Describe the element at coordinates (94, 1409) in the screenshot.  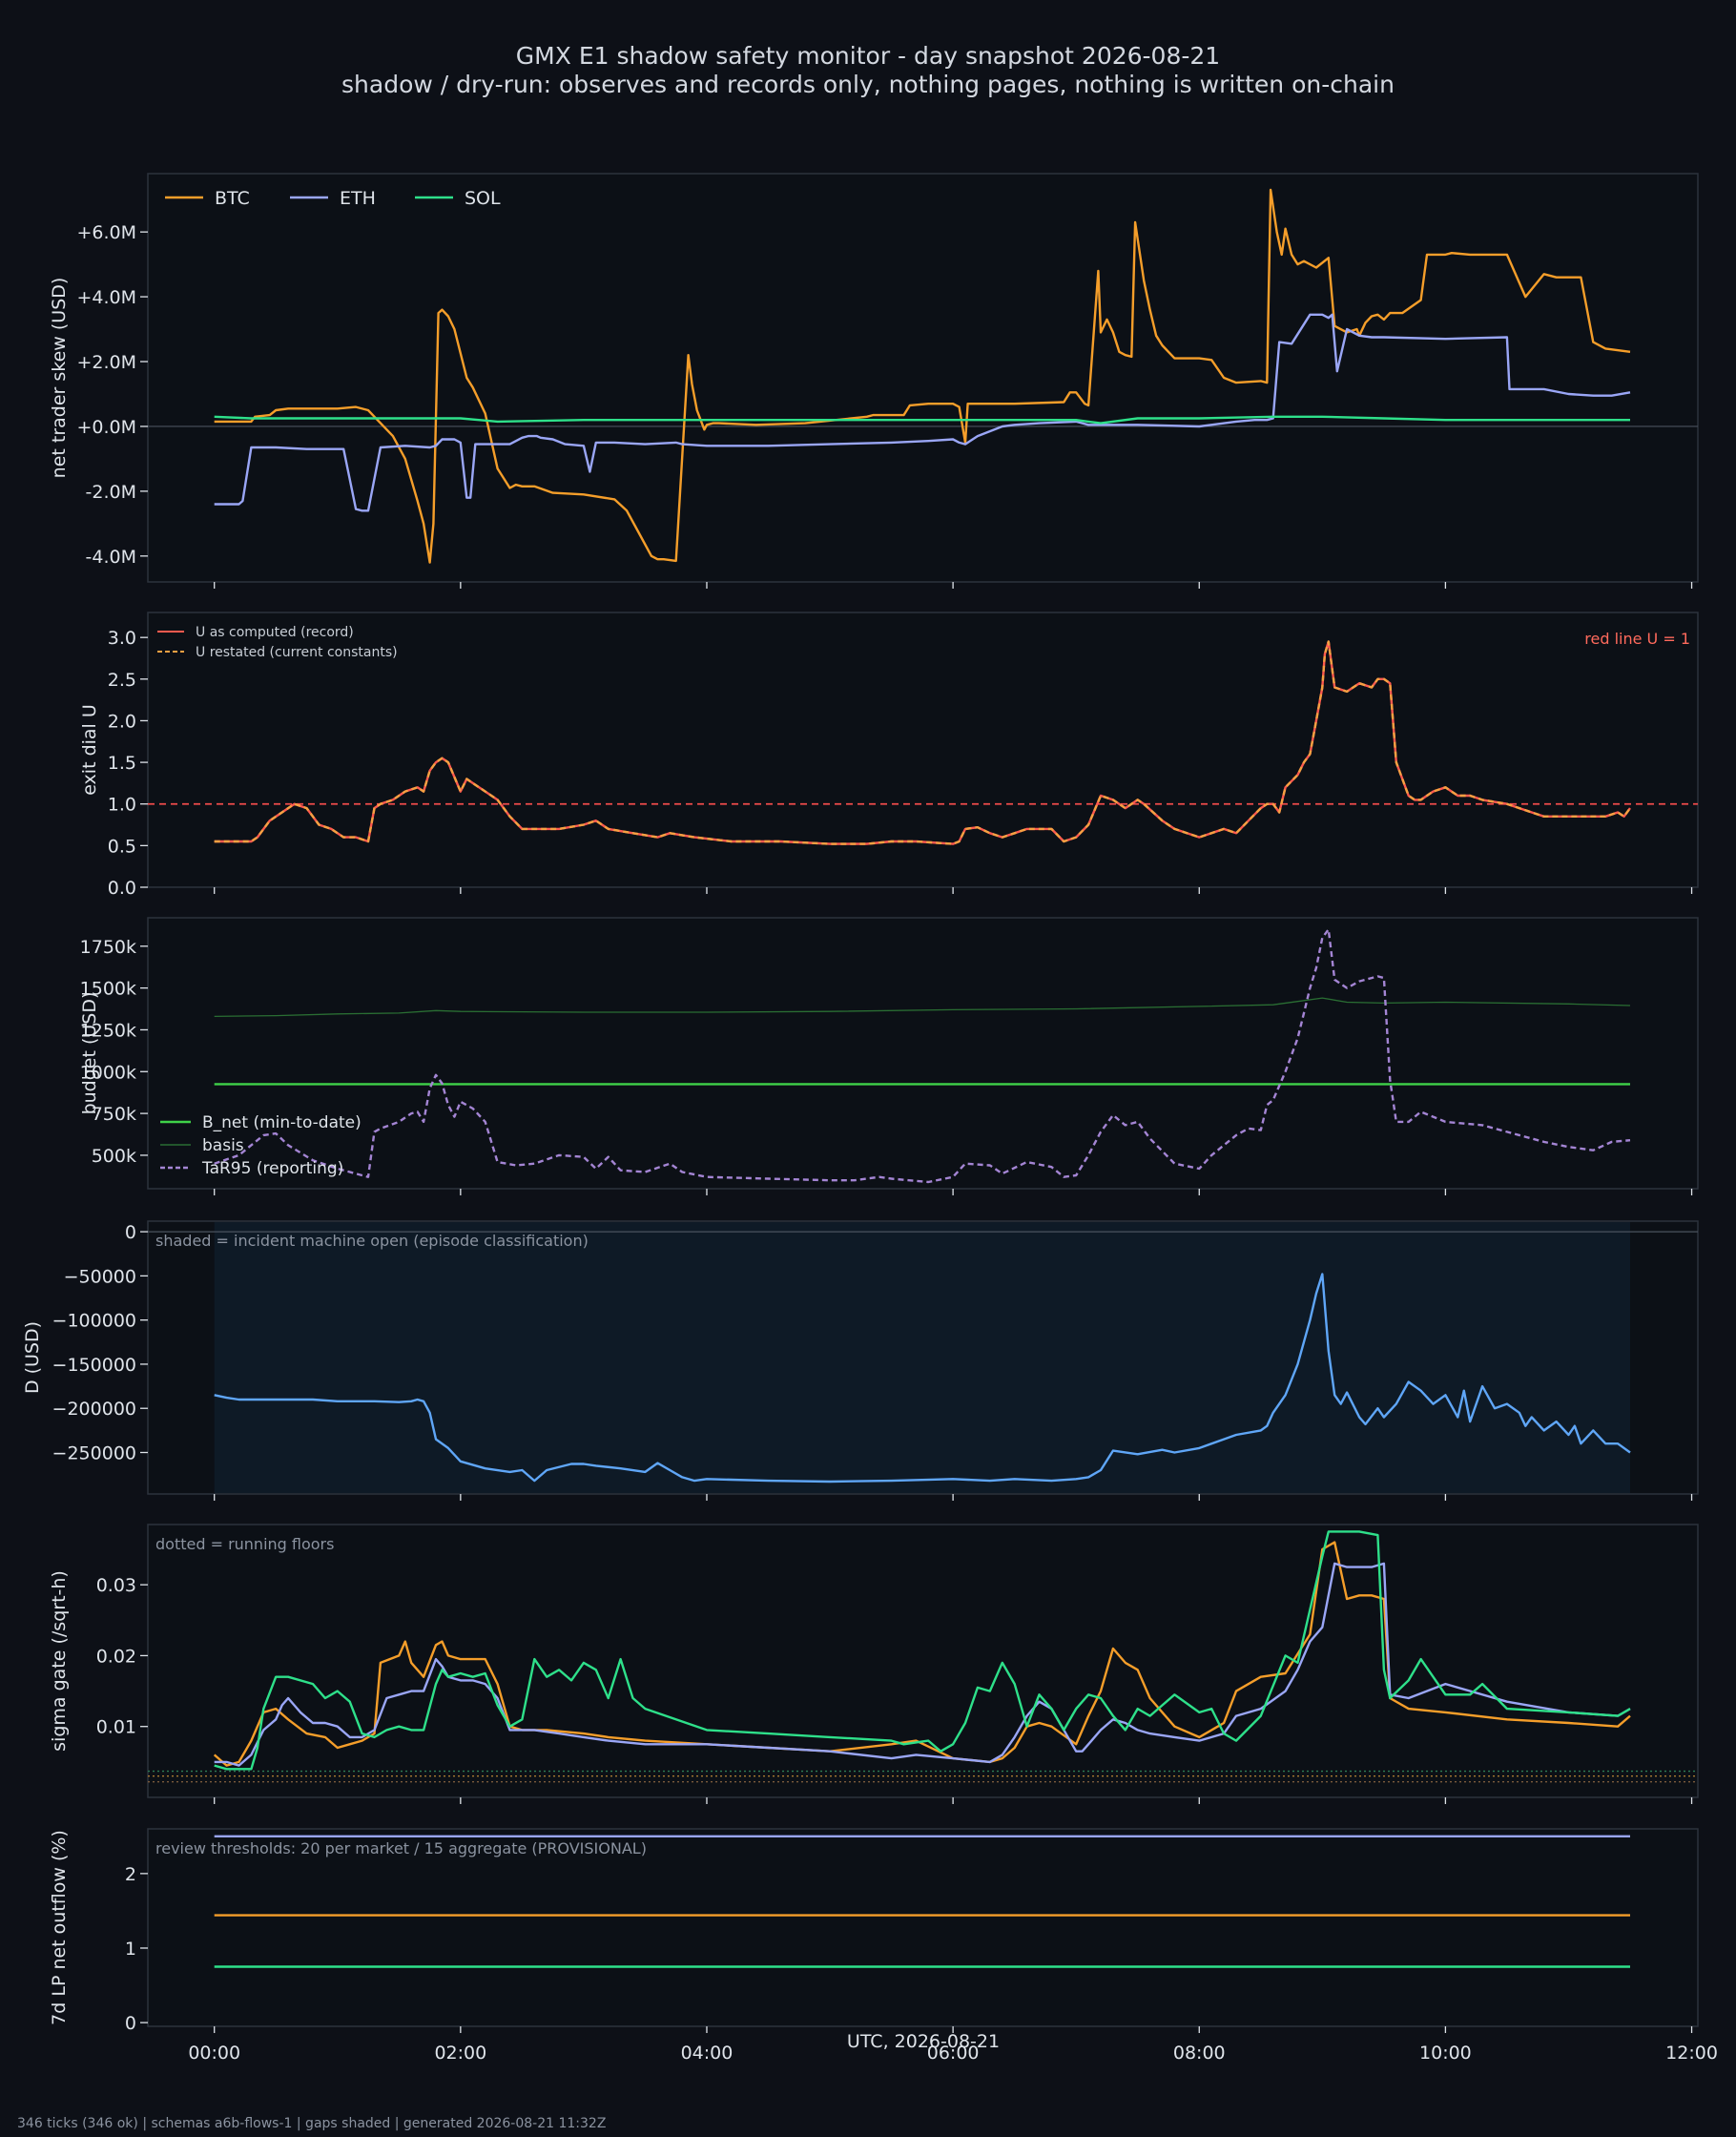
I see `y-tick-label: −200000` at that location.